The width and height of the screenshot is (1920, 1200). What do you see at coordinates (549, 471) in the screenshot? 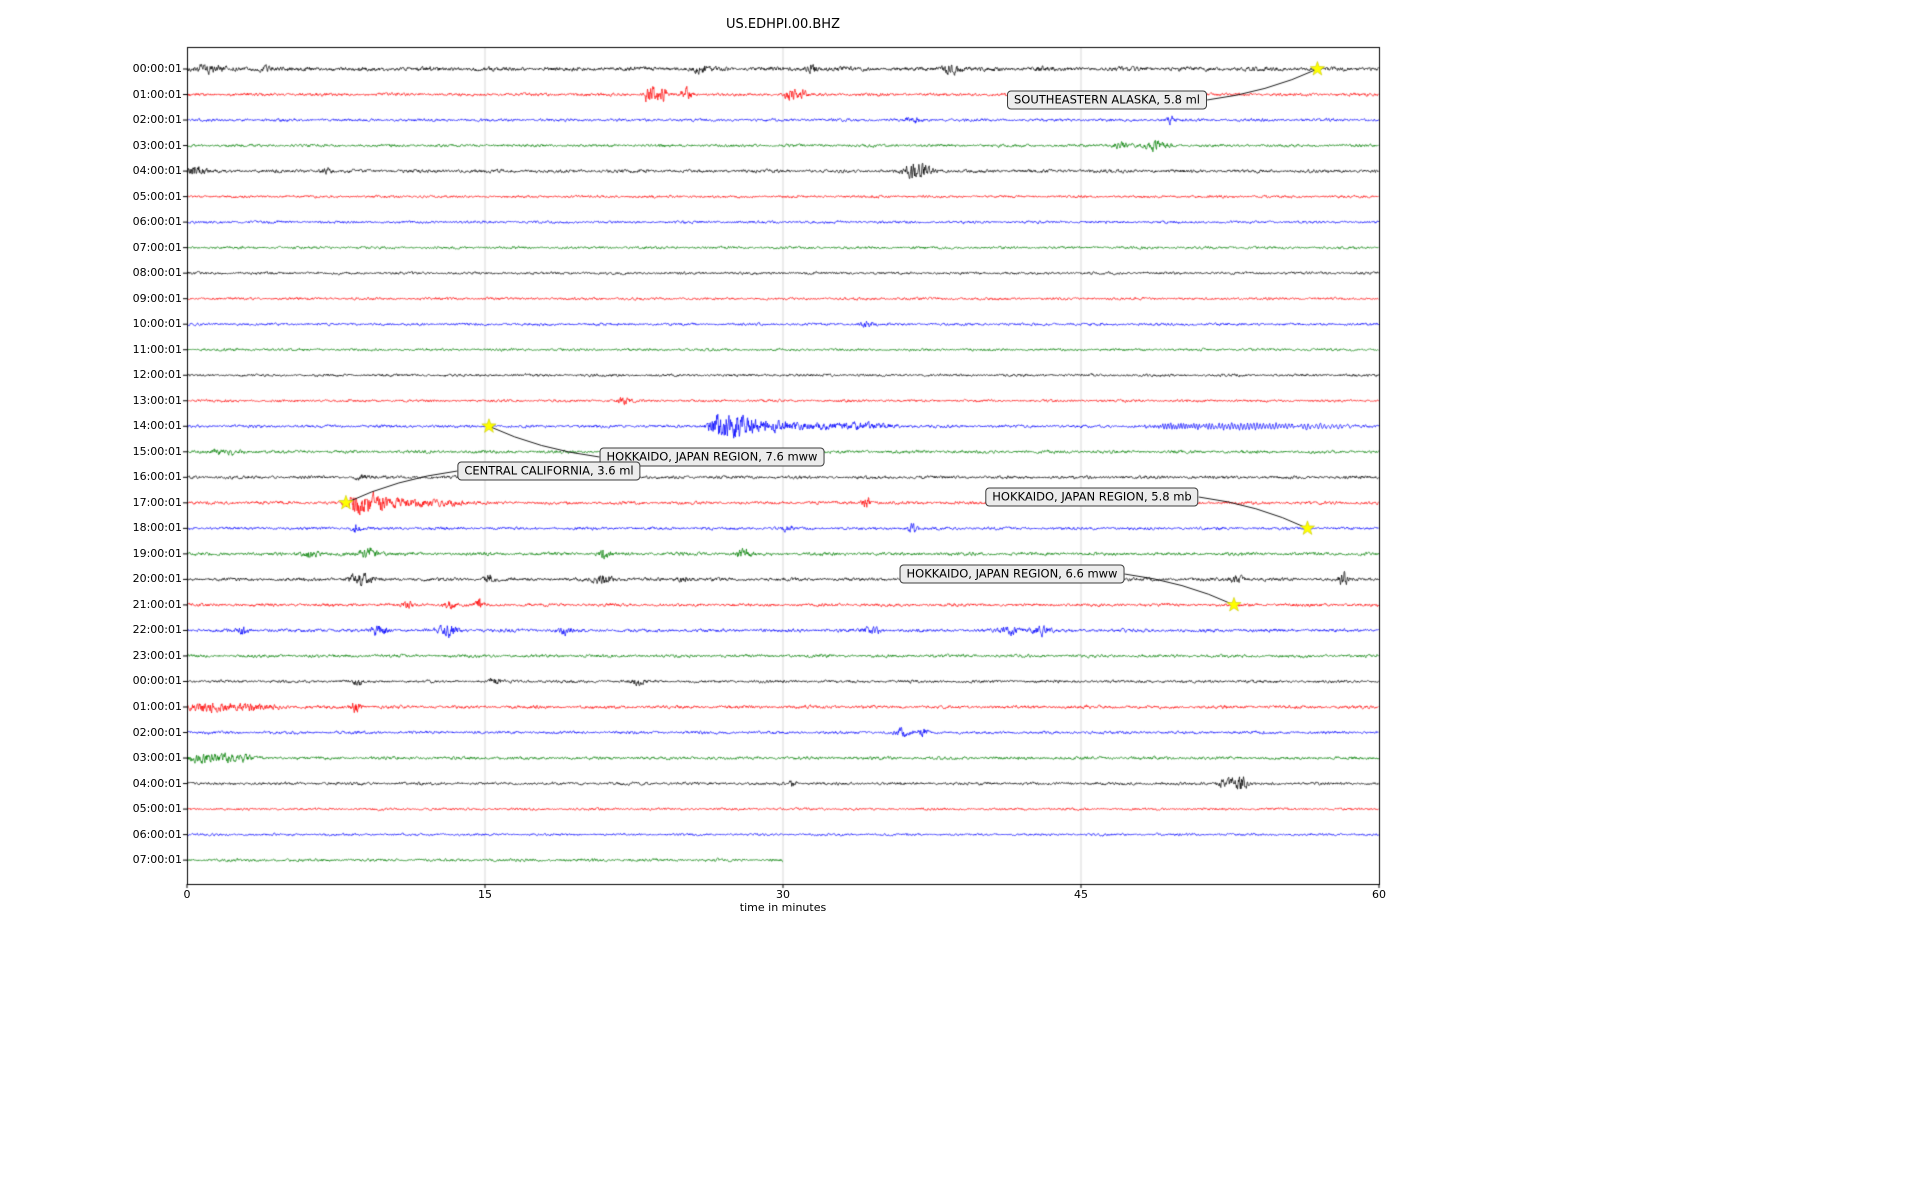
I see `event-label: CENTRAL CALIFORNIA, 3.6 ml` at bounding box center [549, 471].